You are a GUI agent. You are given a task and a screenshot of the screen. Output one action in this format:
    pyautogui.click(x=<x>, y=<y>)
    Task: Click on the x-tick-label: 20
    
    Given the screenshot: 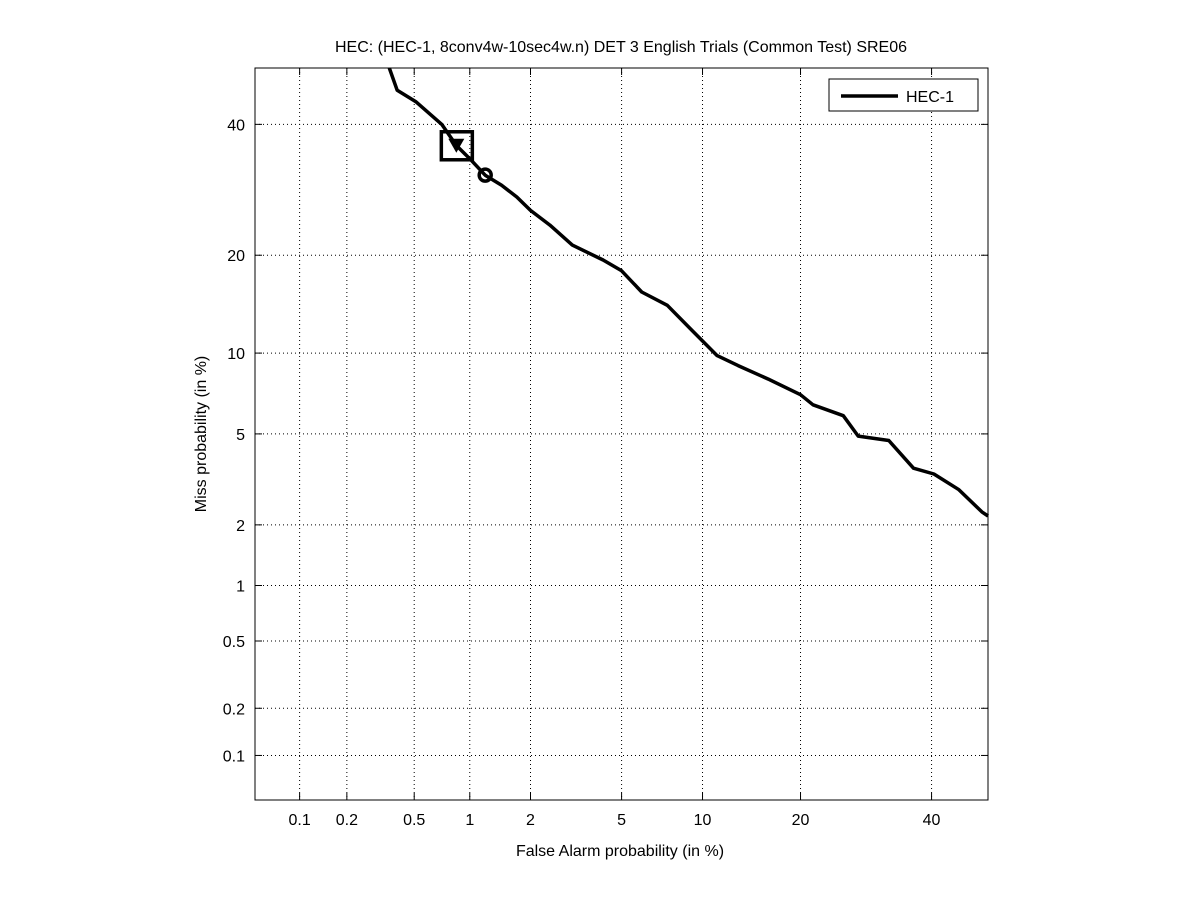 What is the action you would take?
    pyautogui.click(x=801, y=820)
    